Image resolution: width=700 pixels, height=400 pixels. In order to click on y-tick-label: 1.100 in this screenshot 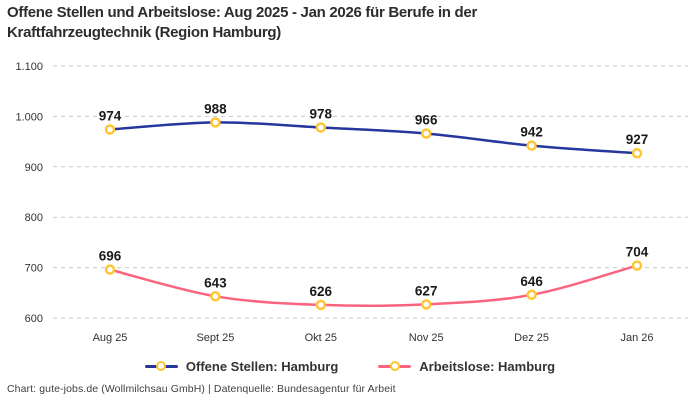, I will do `click(29, 67)`.